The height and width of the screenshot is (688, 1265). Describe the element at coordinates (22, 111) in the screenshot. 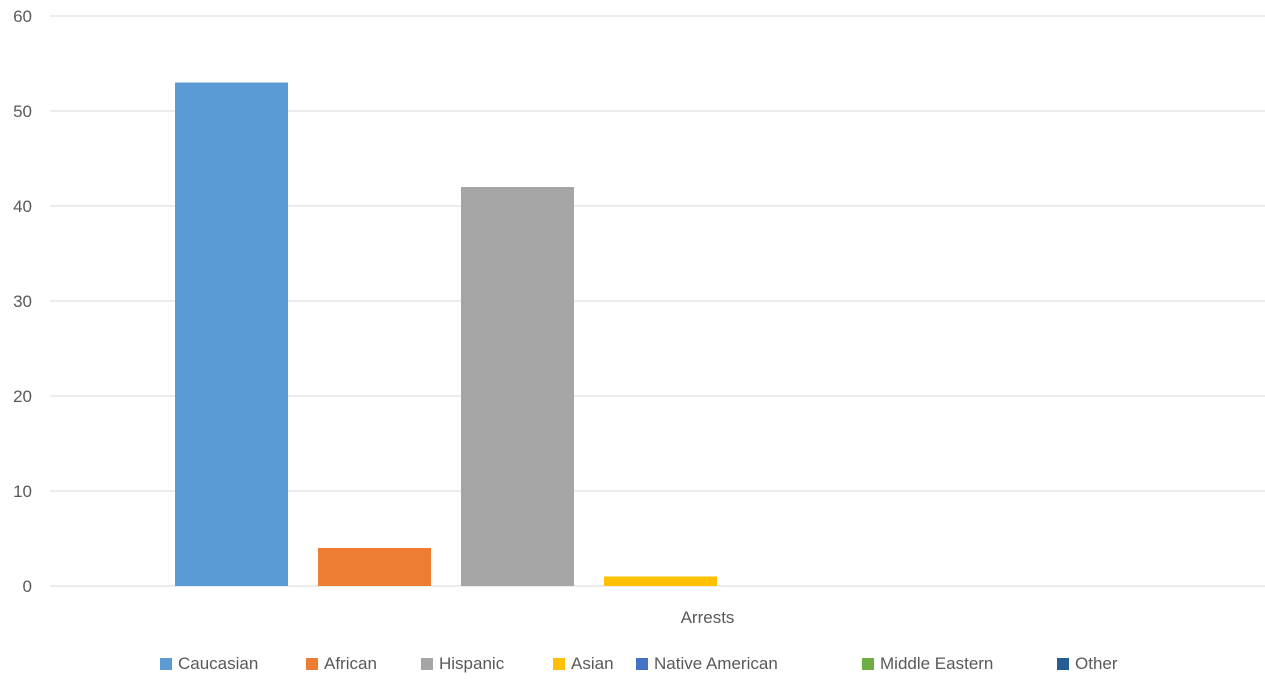

I see `y-tick-label: 50` at that location.